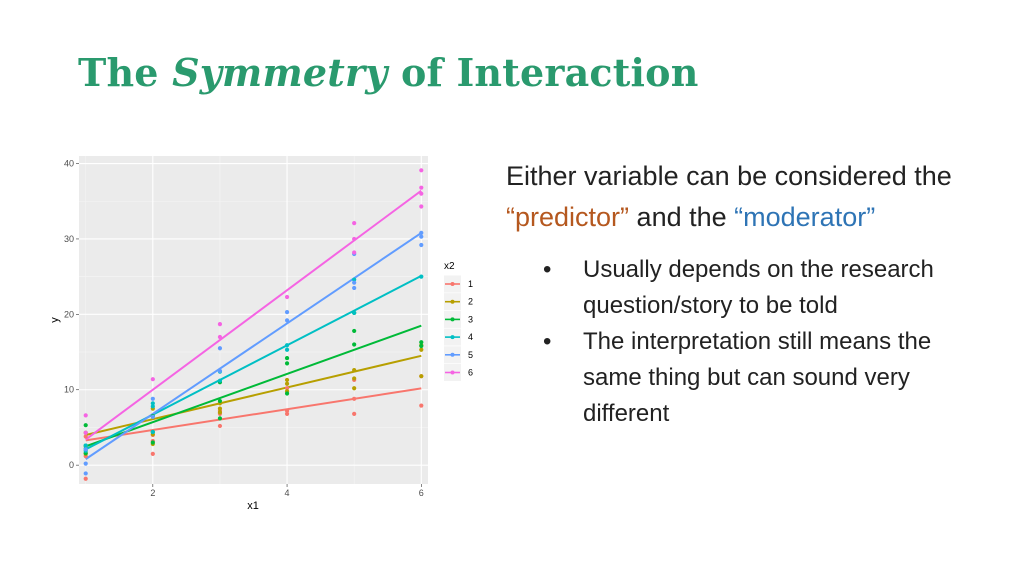  What do you see at coordinates (470, 373) in the screenshot?
I see `legend-label: 6` at bounding box center [470, 373].